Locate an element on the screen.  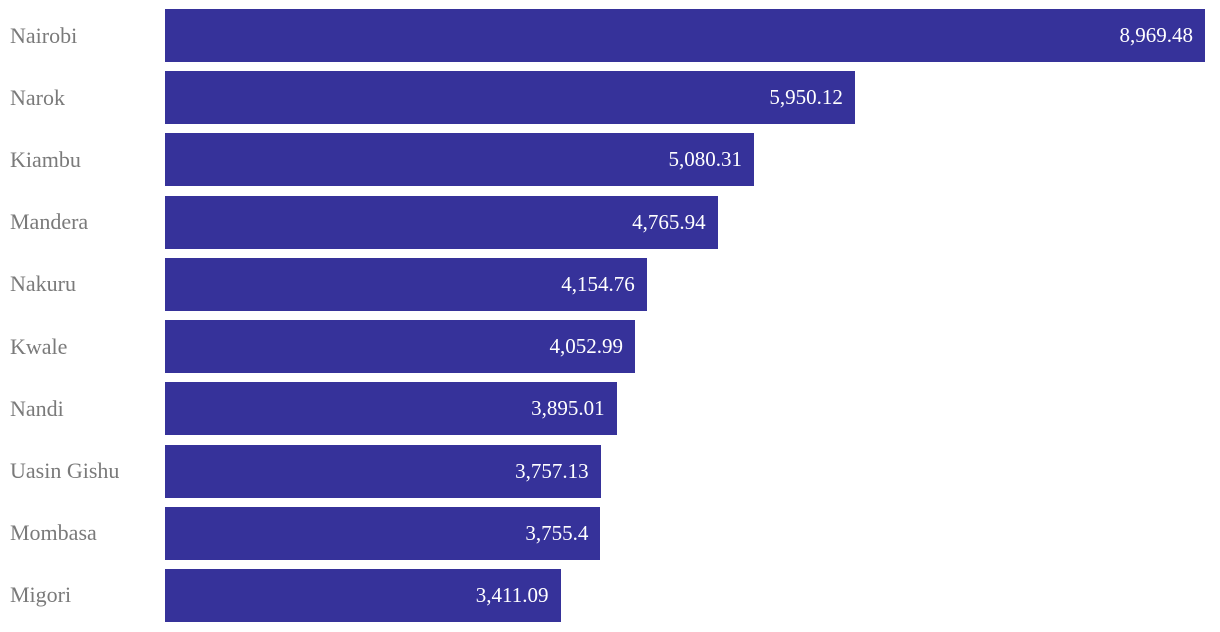
bar-track: 3,757.13 is located at coordinates (685, 471).